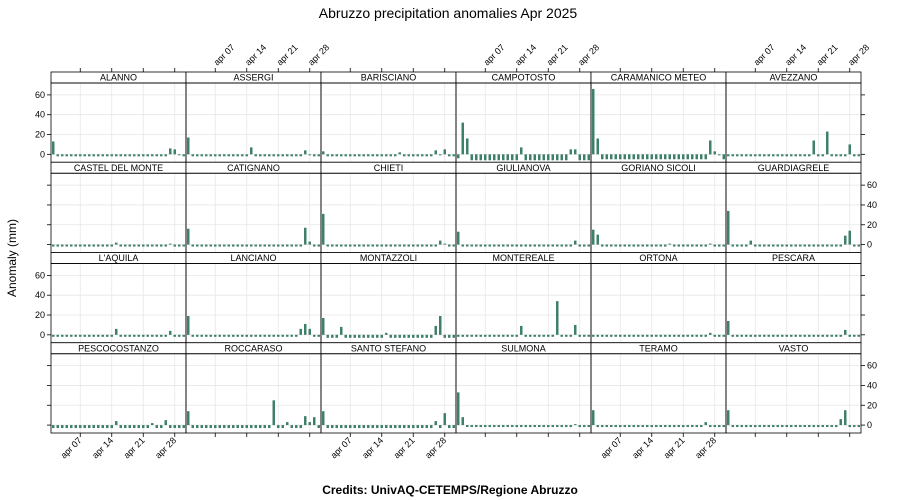 This screenshot has height=500, width=900. I want to click on y-tick-label: 60, so click(40, 95).